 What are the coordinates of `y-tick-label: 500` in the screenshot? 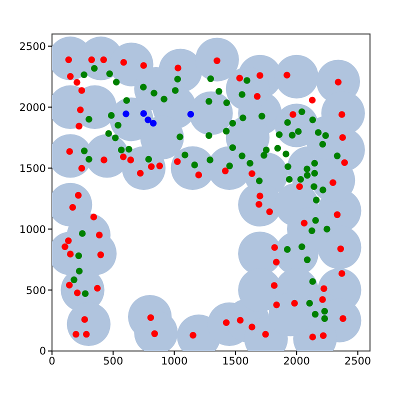 It's located at (36, 290).